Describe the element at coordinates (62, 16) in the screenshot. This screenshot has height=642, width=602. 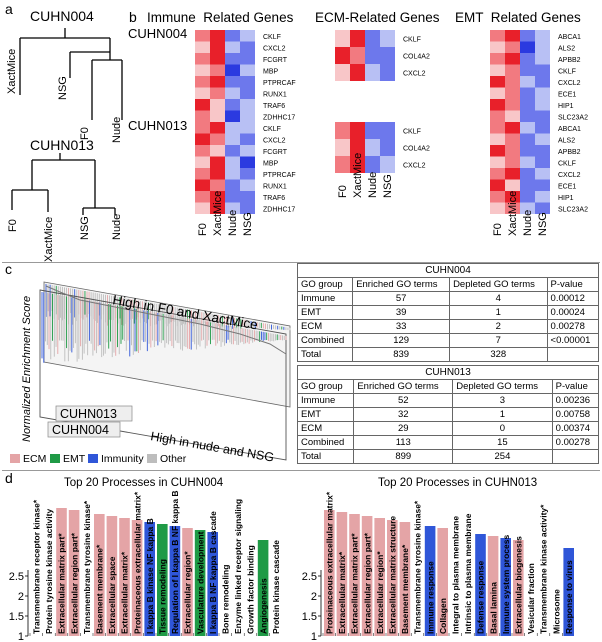
I see `dendro-title-top: CUHN004` at that location.